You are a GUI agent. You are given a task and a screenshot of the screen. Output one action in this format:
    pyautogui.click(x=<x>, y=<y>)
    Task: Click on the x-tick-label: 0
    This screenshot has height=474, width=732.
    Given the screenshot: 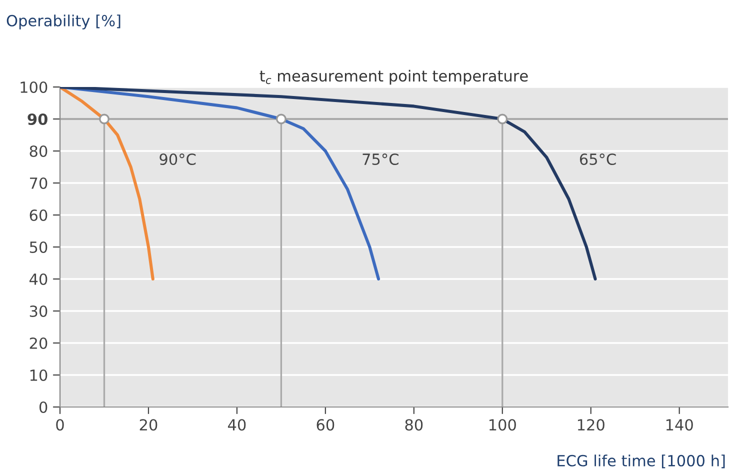 What is the action you would take?
    pyautogui.click(x=60, y=425)
    